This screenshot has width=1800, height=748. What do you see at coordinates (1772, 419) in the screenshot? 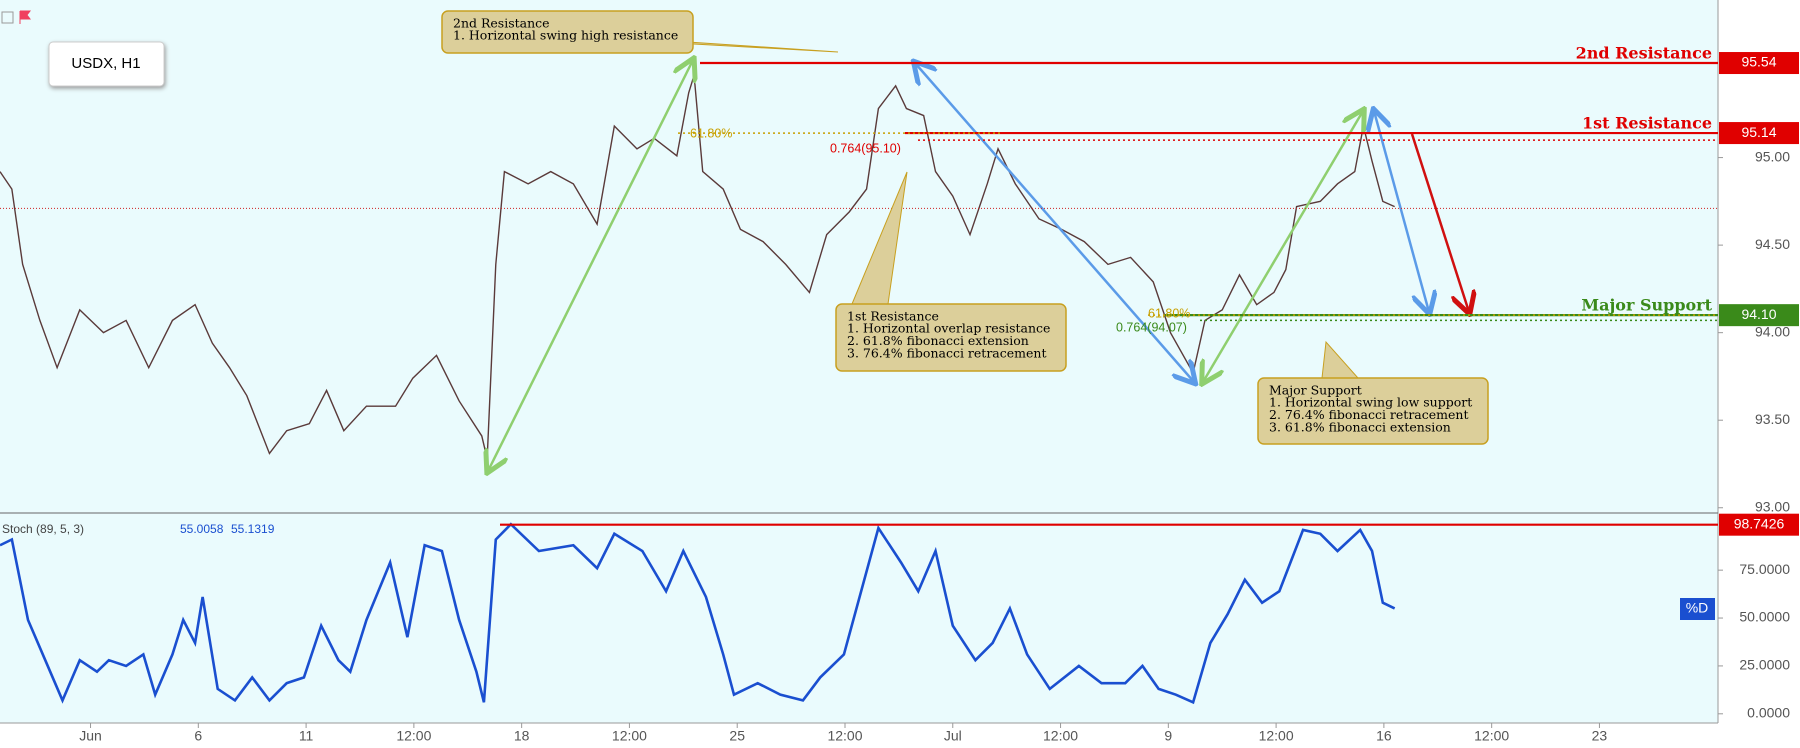
I see `y-tick-label: 93.50` at bounding box center [1772, 419].